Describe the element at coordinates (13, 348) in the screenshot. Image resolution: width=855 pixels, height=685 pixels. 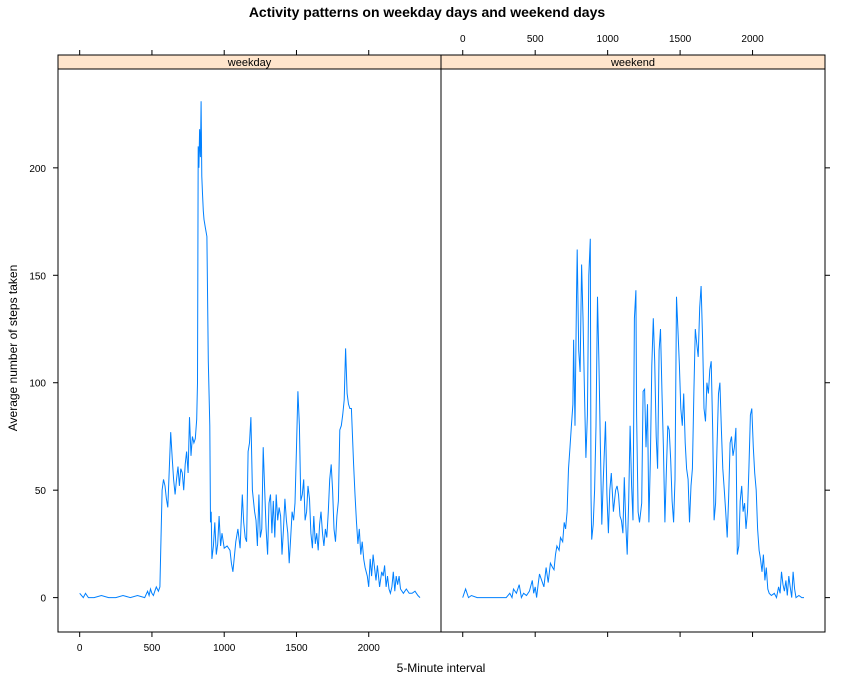
I see `y-axis-label: Average number of steps taken` at that location.